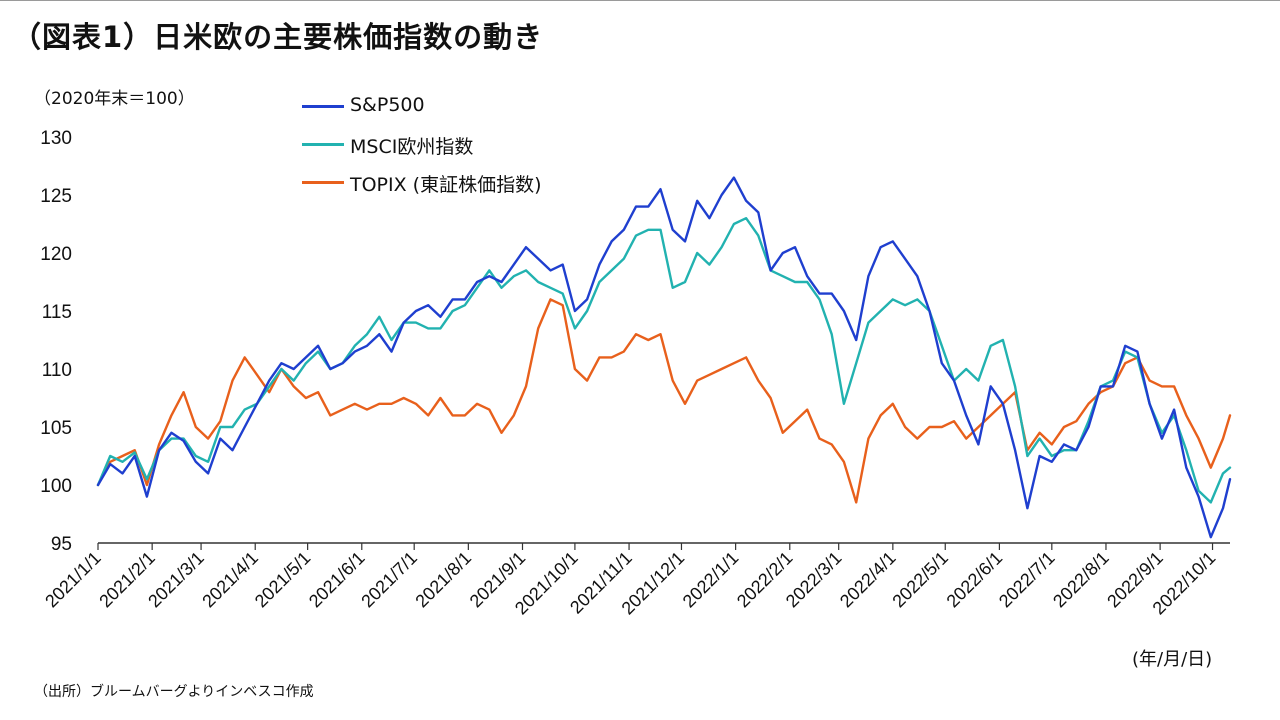 This screenshot has width=1280, height=720. What do you see at coordinates (114, 99) in the screenshot?
I see `y-axis-note: （2020年末＝100）` at bounding box center [114, 99].